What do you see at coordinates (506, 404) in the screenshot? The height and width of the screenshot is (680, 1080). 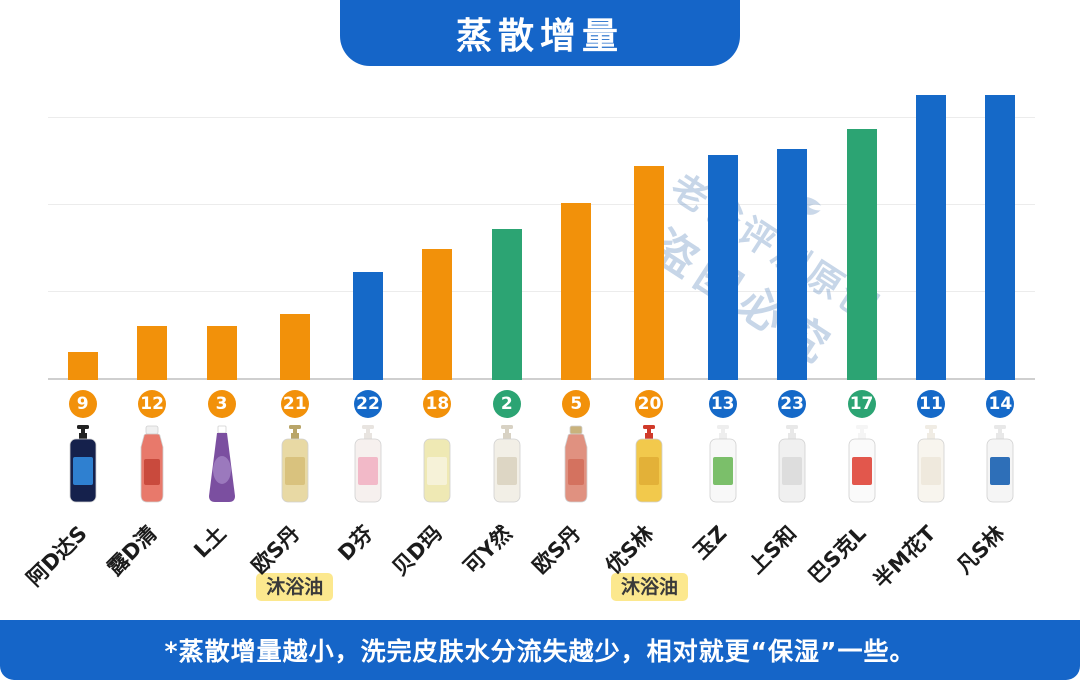 I see `rank-badge: 2` at bounding box center [506, 404].